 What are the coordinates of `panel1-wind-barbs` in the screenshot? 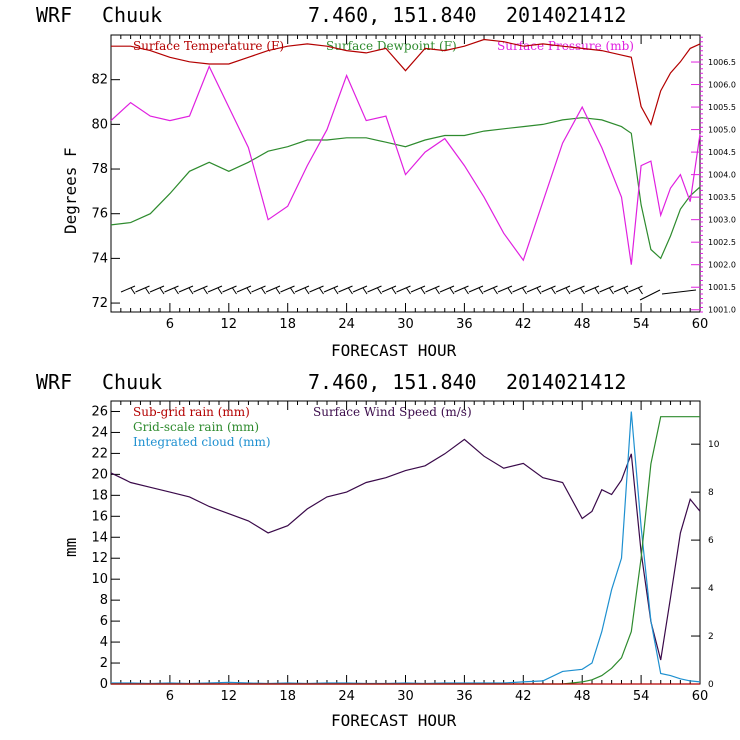 It's located at (408, 293).